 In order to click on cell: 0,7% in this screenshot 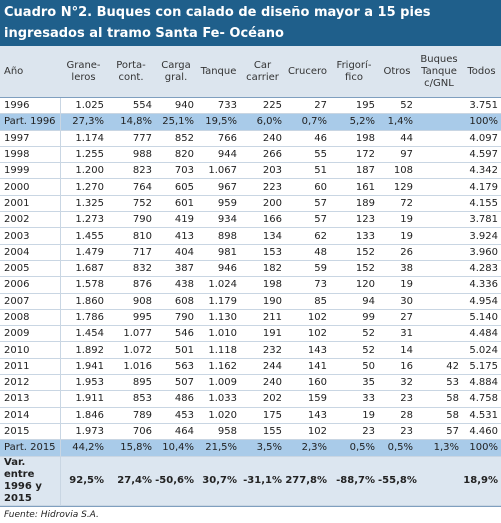, I will do `click(307, 122)`.